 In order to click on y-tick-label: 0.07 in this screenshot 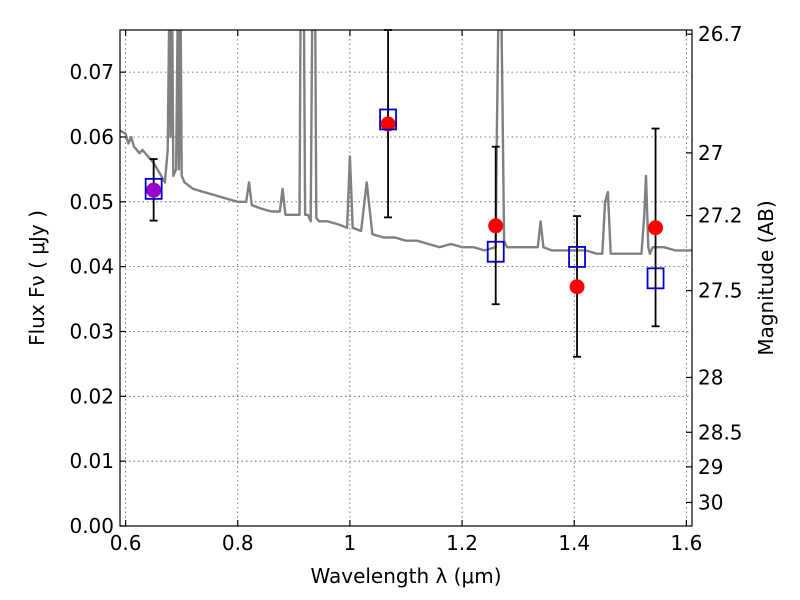, I will do `click(91, 72)`.